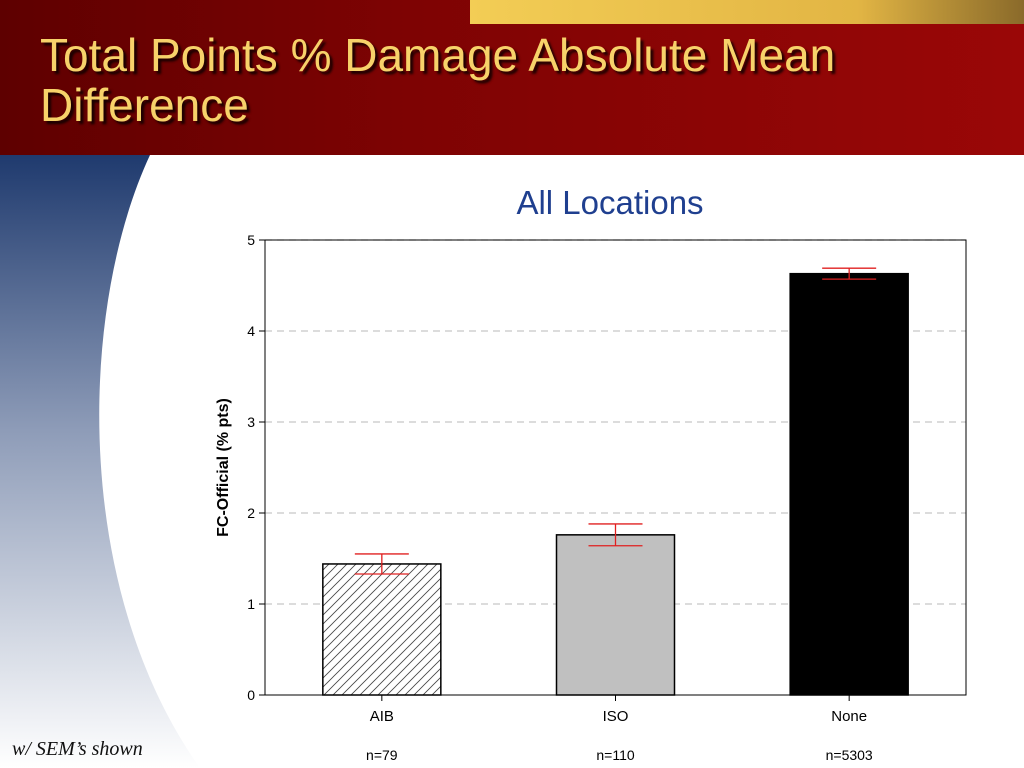 The height and width of the screenshot is (768, 1024). What do you see at coordinates (615, 535) in the screenshot?
I see `error-bar-iso` at bounding box center [615, 535].